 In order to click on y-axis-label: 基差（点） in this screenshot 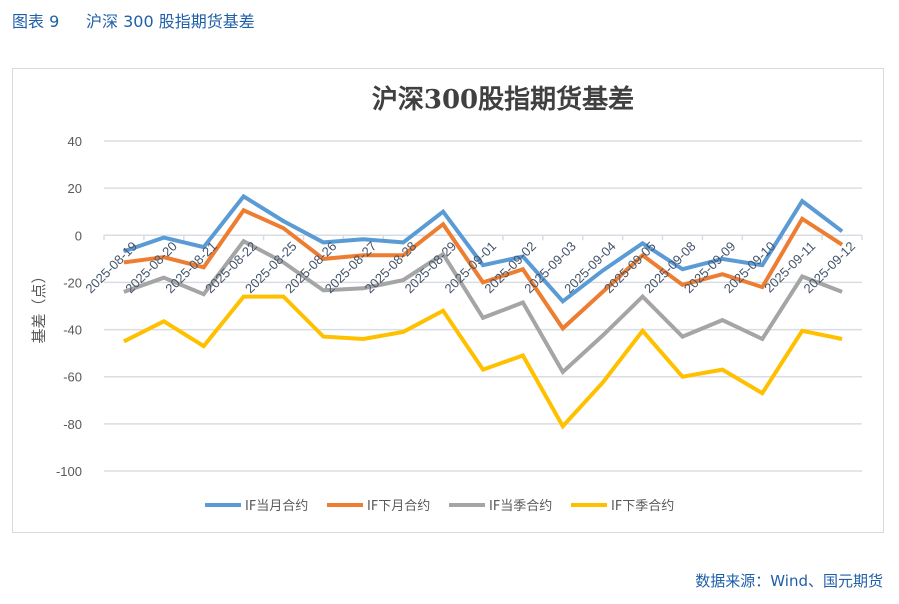, I will do `click(39, 305)`.